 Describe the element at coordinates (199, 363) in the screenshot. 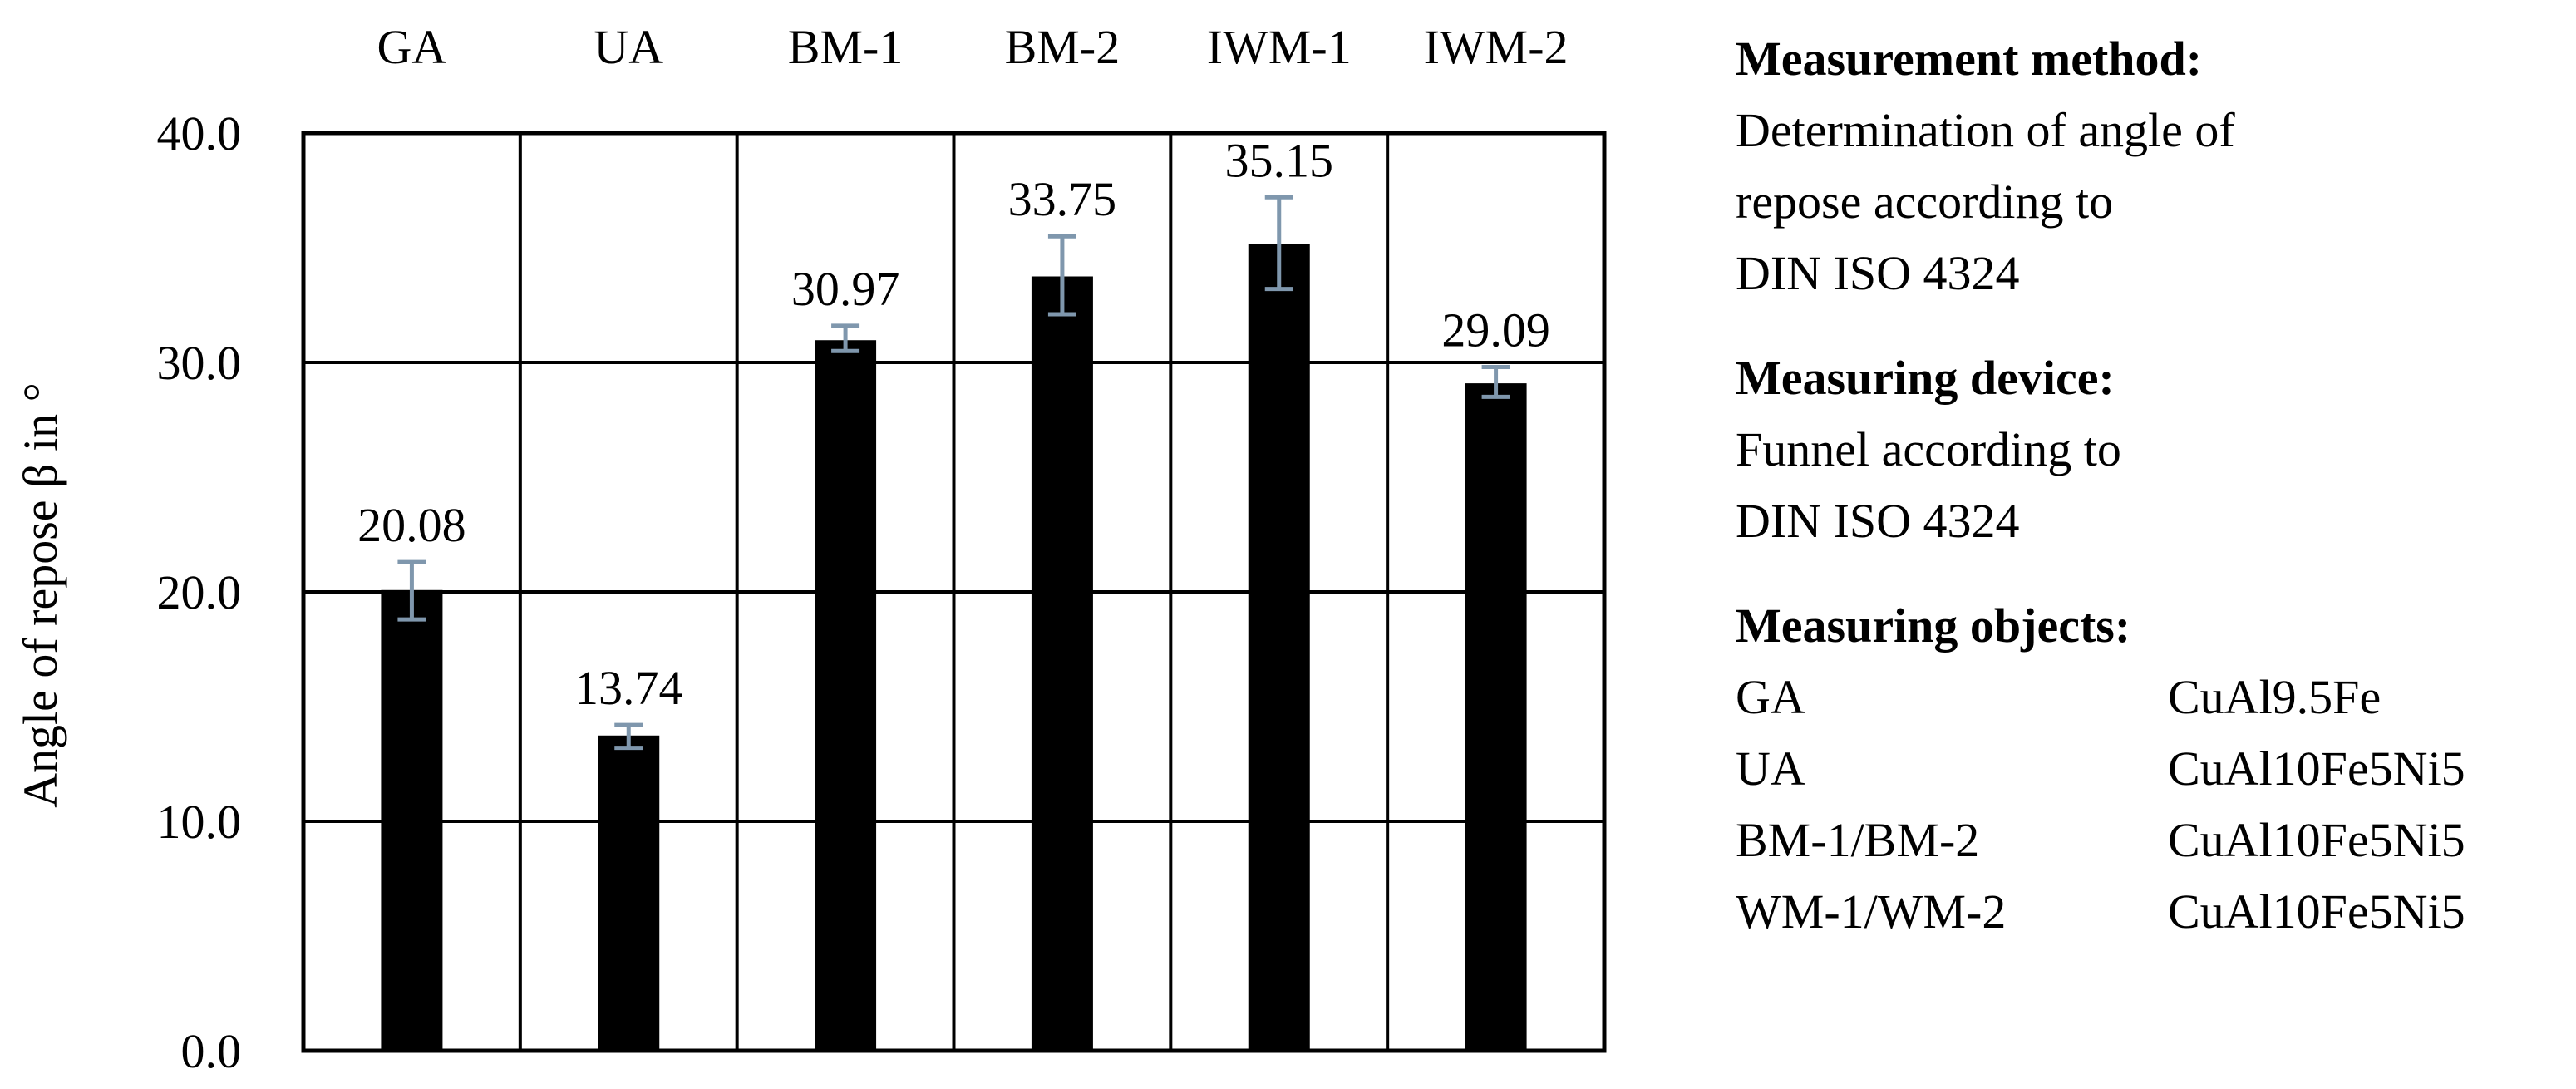

I see `y-tick-label: 30.0` at that location.